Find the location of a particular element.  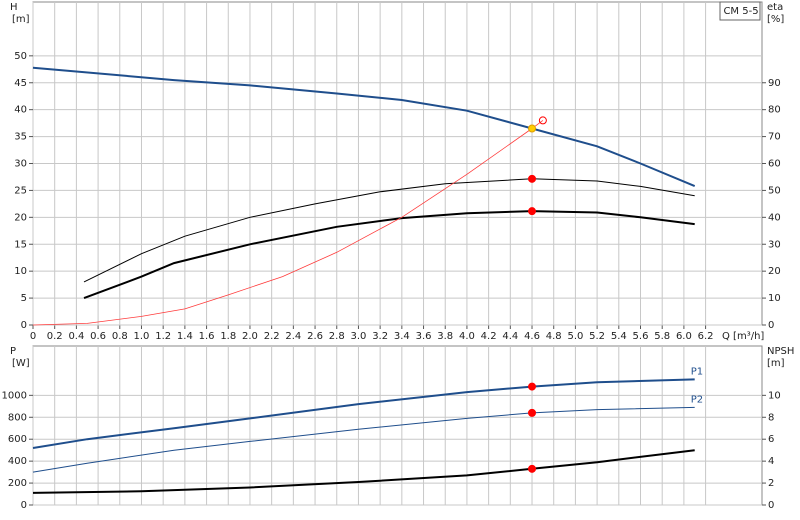

y2-tick-label: 30 is located at coordinates (774, 244).